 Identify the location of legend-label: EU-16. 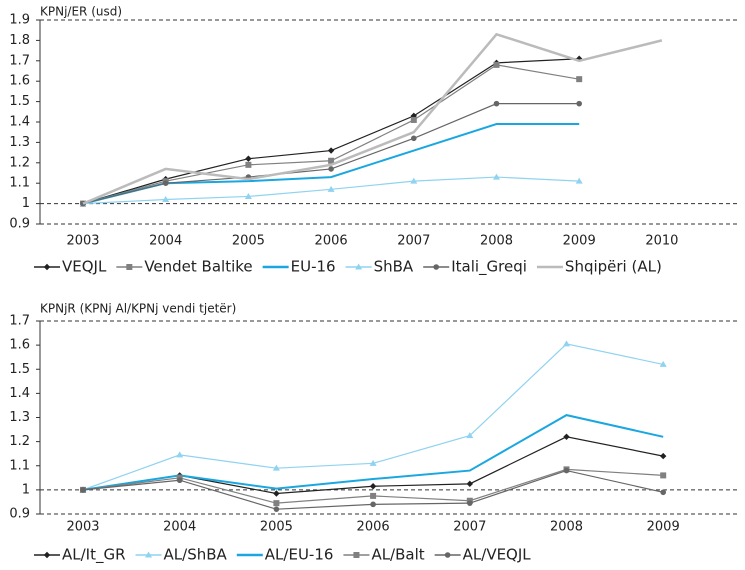
(313, 267).